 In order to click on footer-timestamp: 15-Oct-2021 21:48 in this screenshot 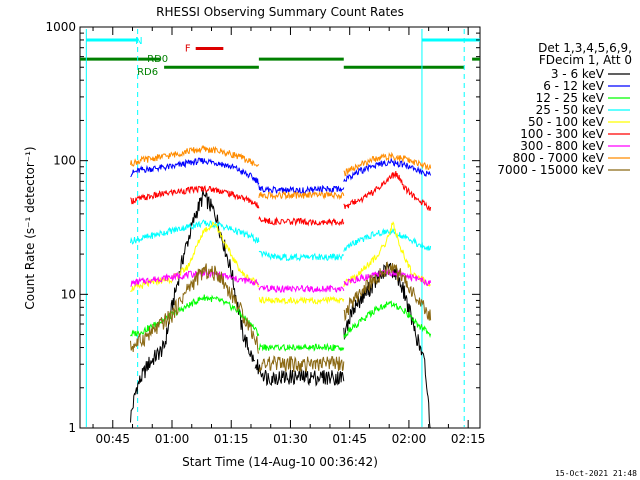, I will do `click(596, 473)`.